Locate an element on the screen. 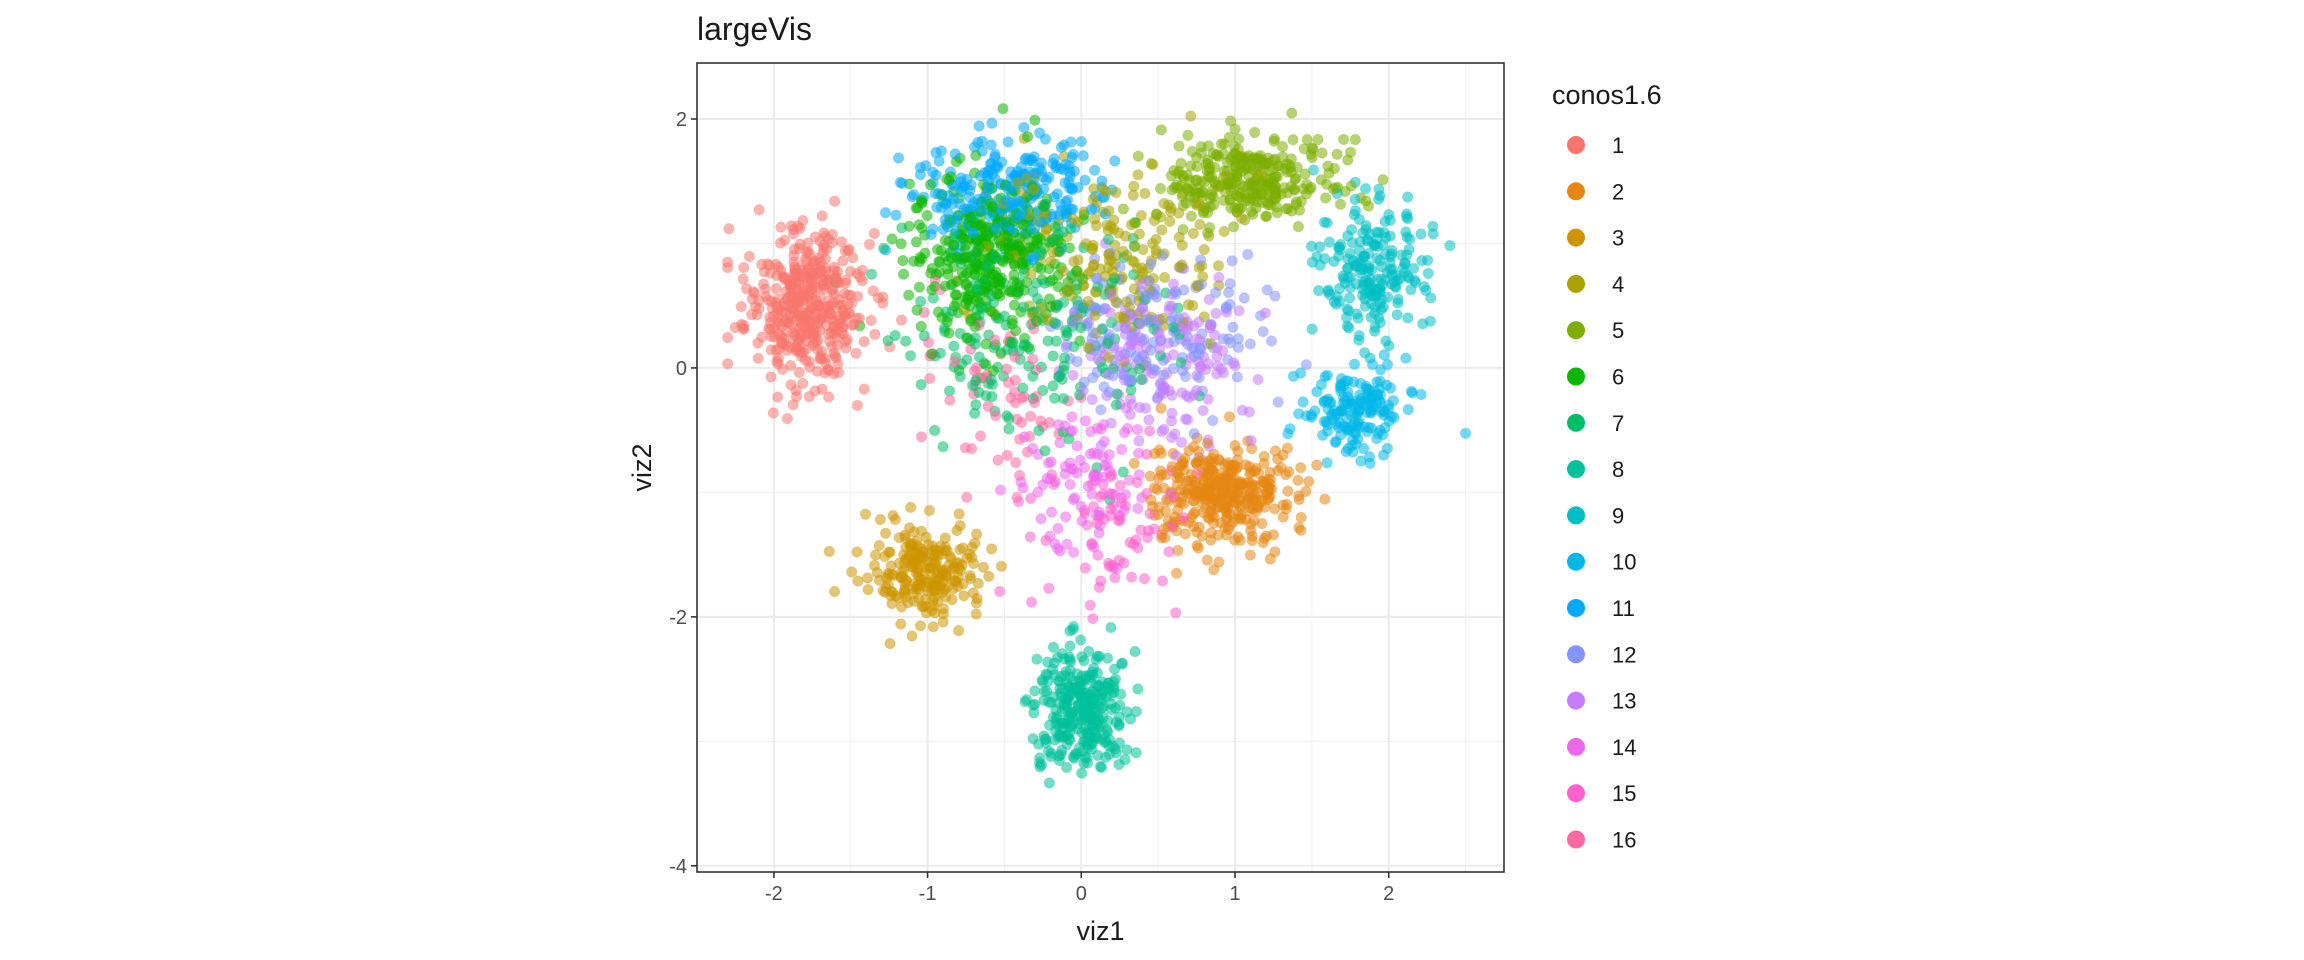 This screenshot has height=960, width=2304. legend-label-3: 3 is located at coordinates (1618, 238).